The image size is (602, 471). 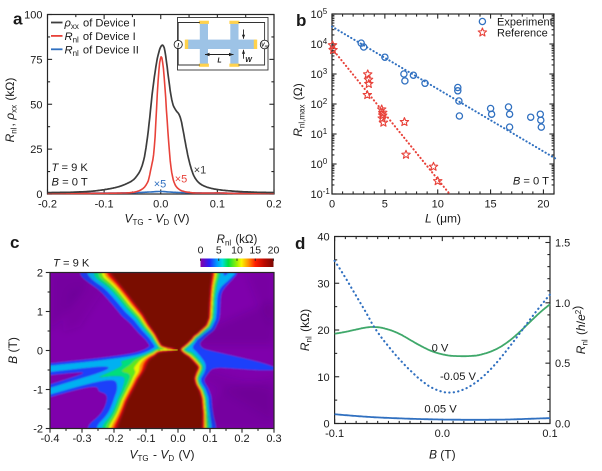 I want to click on svg-text: 100, so click(x=33, y=16).